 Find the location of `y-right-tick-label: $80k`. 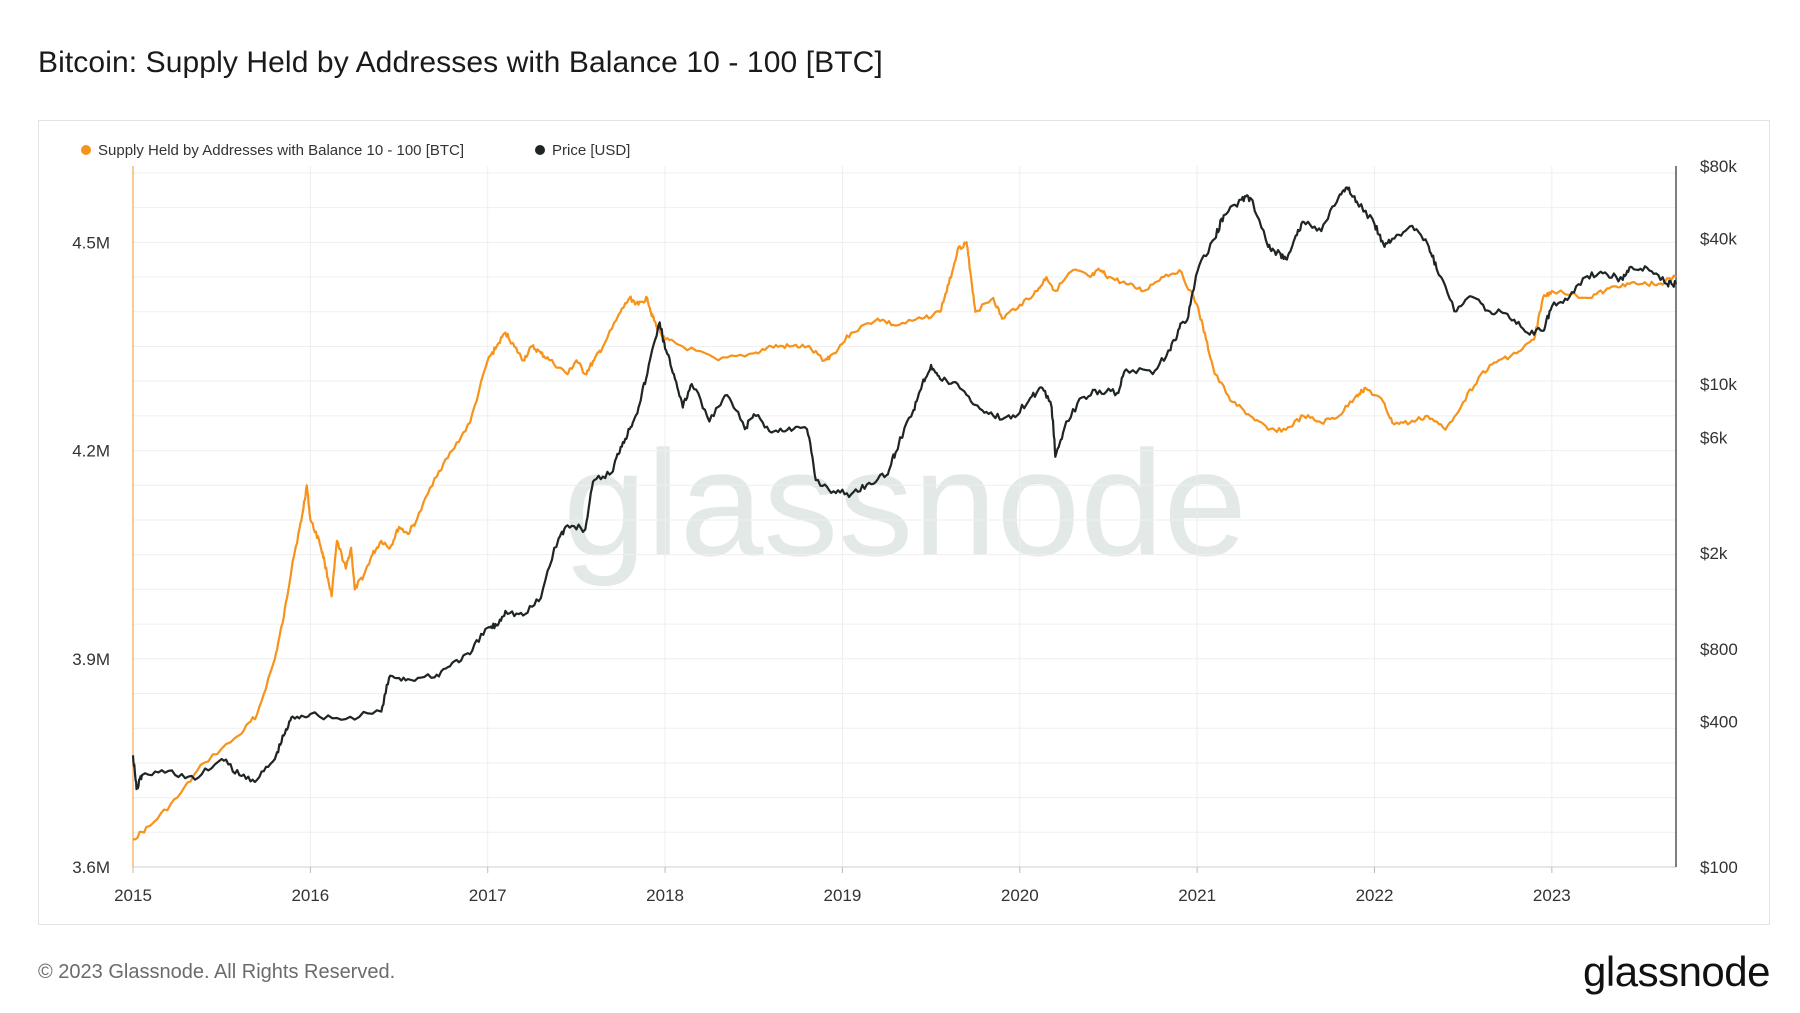

y-right-tick-label: $80k is located at coordinates (1718, 166).